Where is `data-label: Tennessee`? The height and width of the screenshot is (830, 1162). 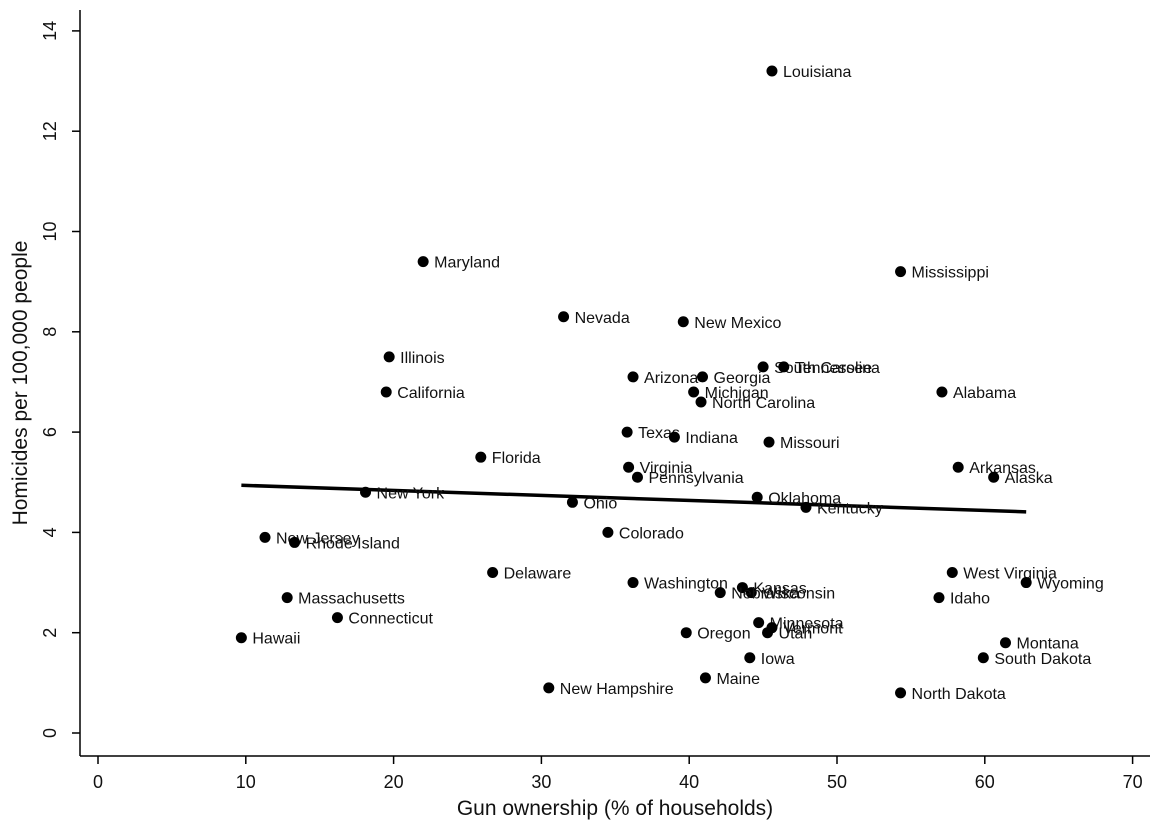
data-label: Tennessee is located at coordinates (833, 368).